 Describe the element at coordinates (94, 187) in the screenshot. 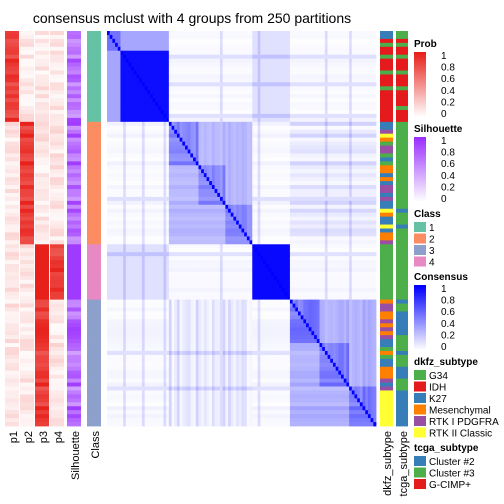

I see `class-cell` at that location.